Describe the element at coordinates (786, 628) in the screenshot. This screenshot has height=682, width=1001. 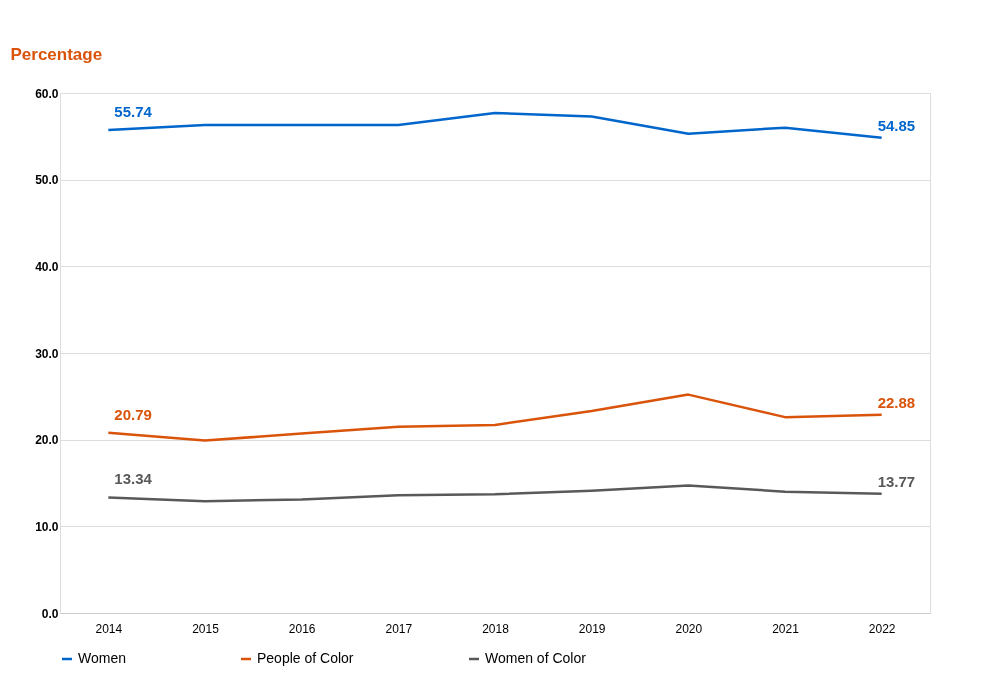
I see `x-tick-label: 2021` at that location.